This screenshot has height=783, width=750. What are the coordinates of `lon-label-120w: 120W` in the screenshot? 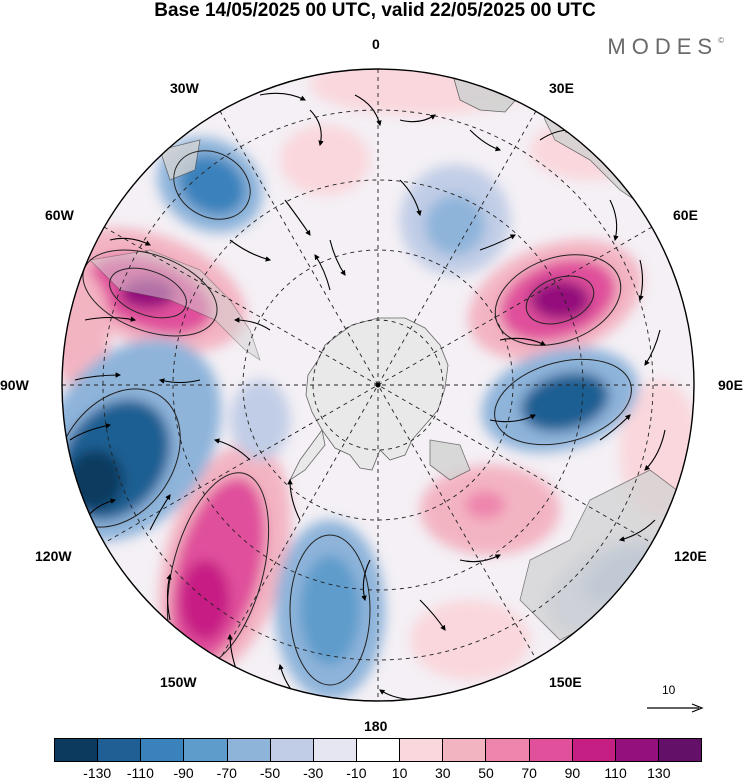 It's located at (53, 556).